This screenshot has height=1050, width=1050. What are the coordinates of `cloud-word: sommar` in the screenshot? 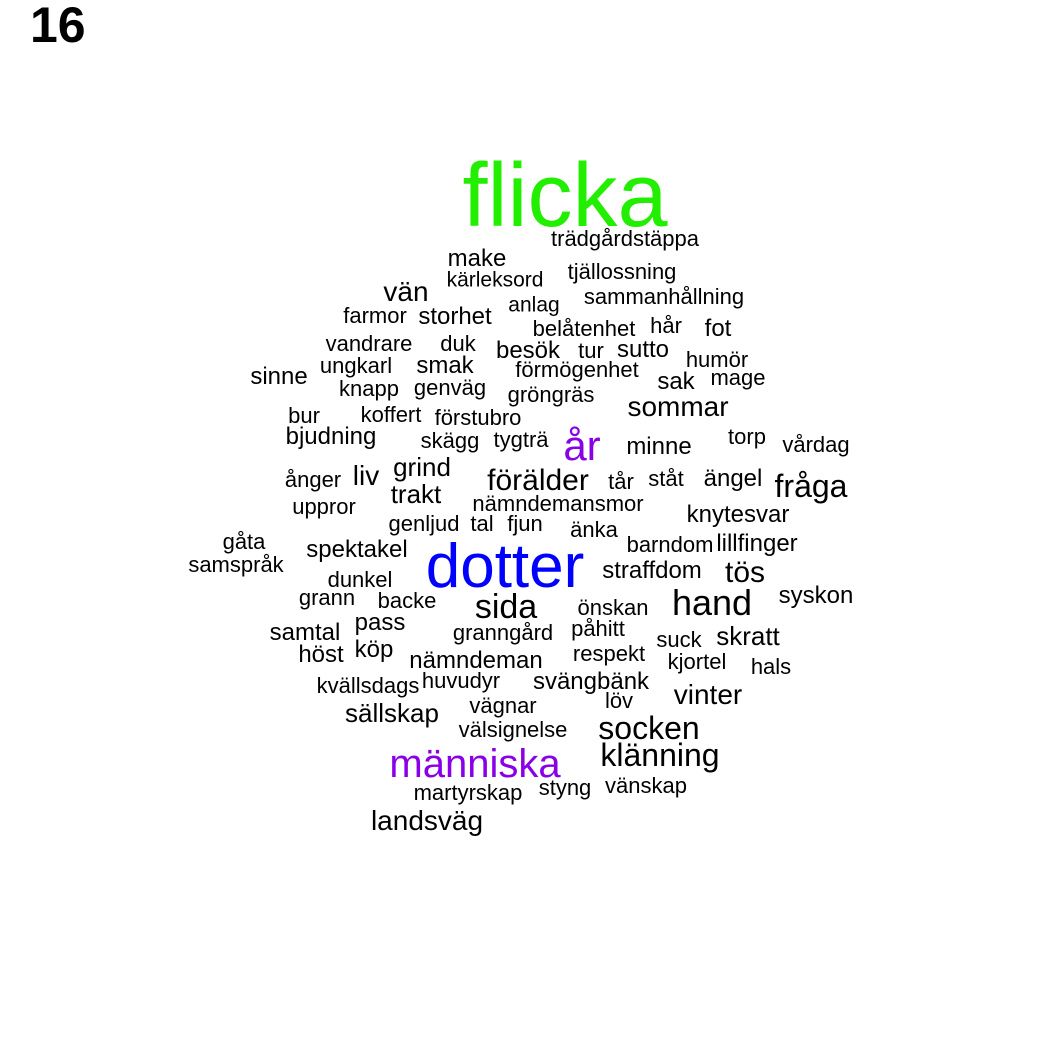 It's located at (678, 406).